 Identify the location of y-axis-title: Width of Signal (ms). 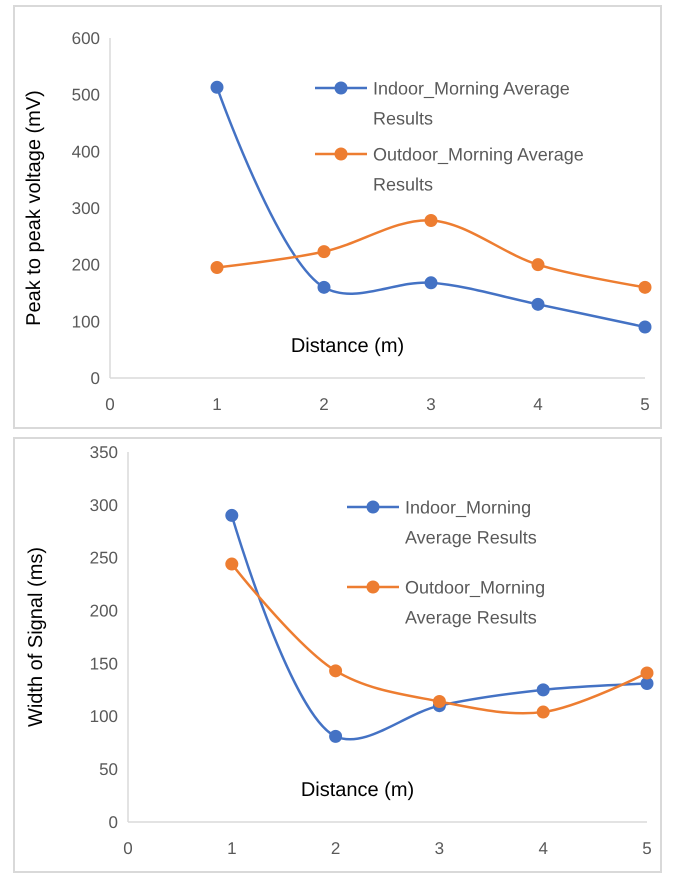
(36, 637).